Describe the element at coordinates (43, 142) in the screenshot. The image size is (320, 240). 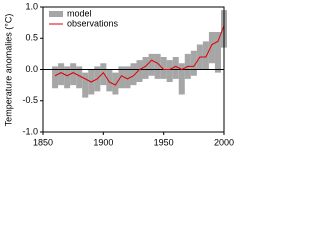
I see `x-tick-label: 1850` at that location.